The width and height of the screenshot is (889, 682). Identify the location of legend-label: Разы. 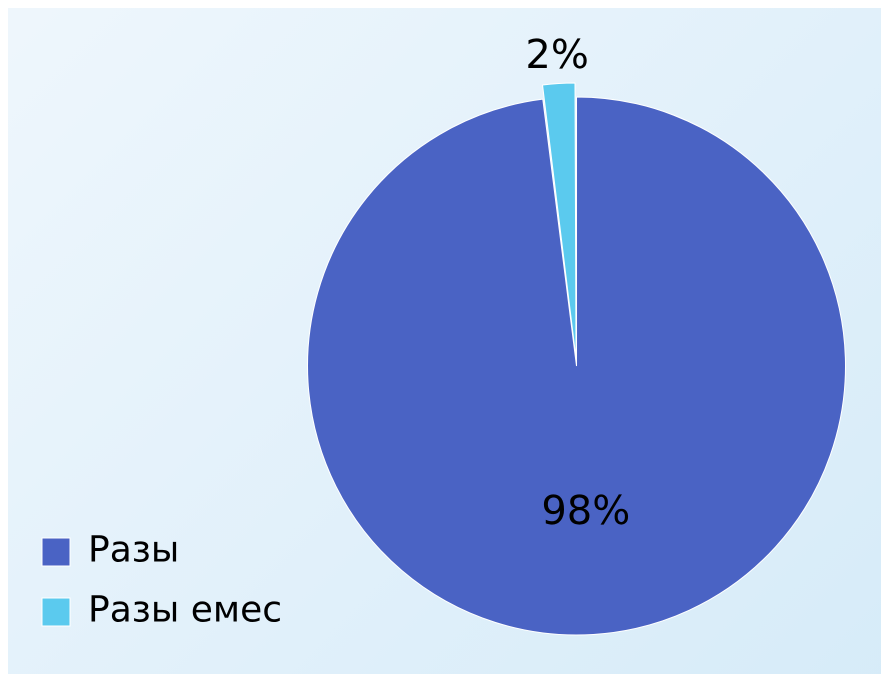
(134, 549).